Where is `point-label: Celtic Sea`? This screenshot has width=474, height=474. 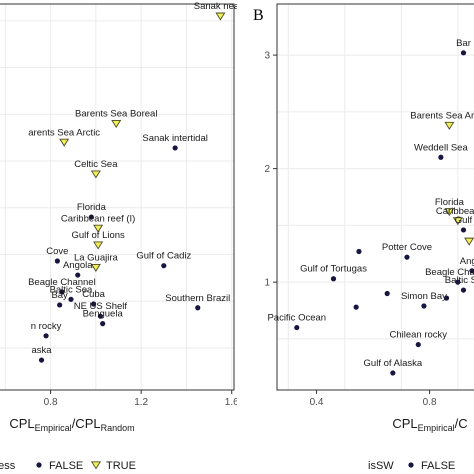
point-label: Celtic Sea is located at coordinates (96, 164).